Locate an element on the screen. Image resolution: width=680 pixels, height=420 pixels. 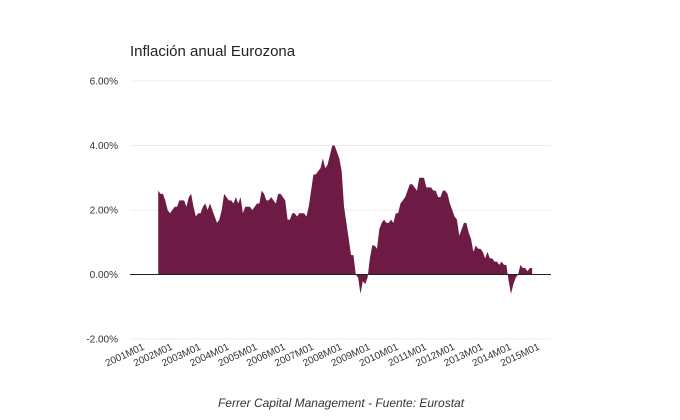
y-tick-label: -2.00% is located at coordinates (102, 340).